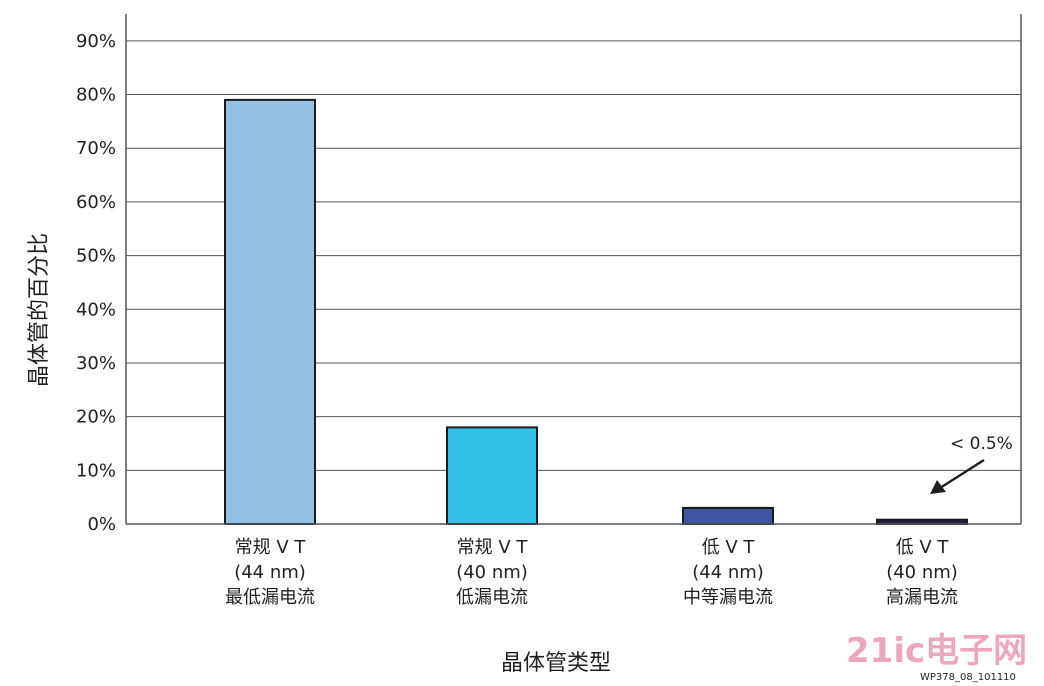 The height and width of the screenshot is (686, 1044). What do you see at coordinates (96, 95) in the screenshot?
I see `y-tick-label: 80%` at bounding box center [96, 95].